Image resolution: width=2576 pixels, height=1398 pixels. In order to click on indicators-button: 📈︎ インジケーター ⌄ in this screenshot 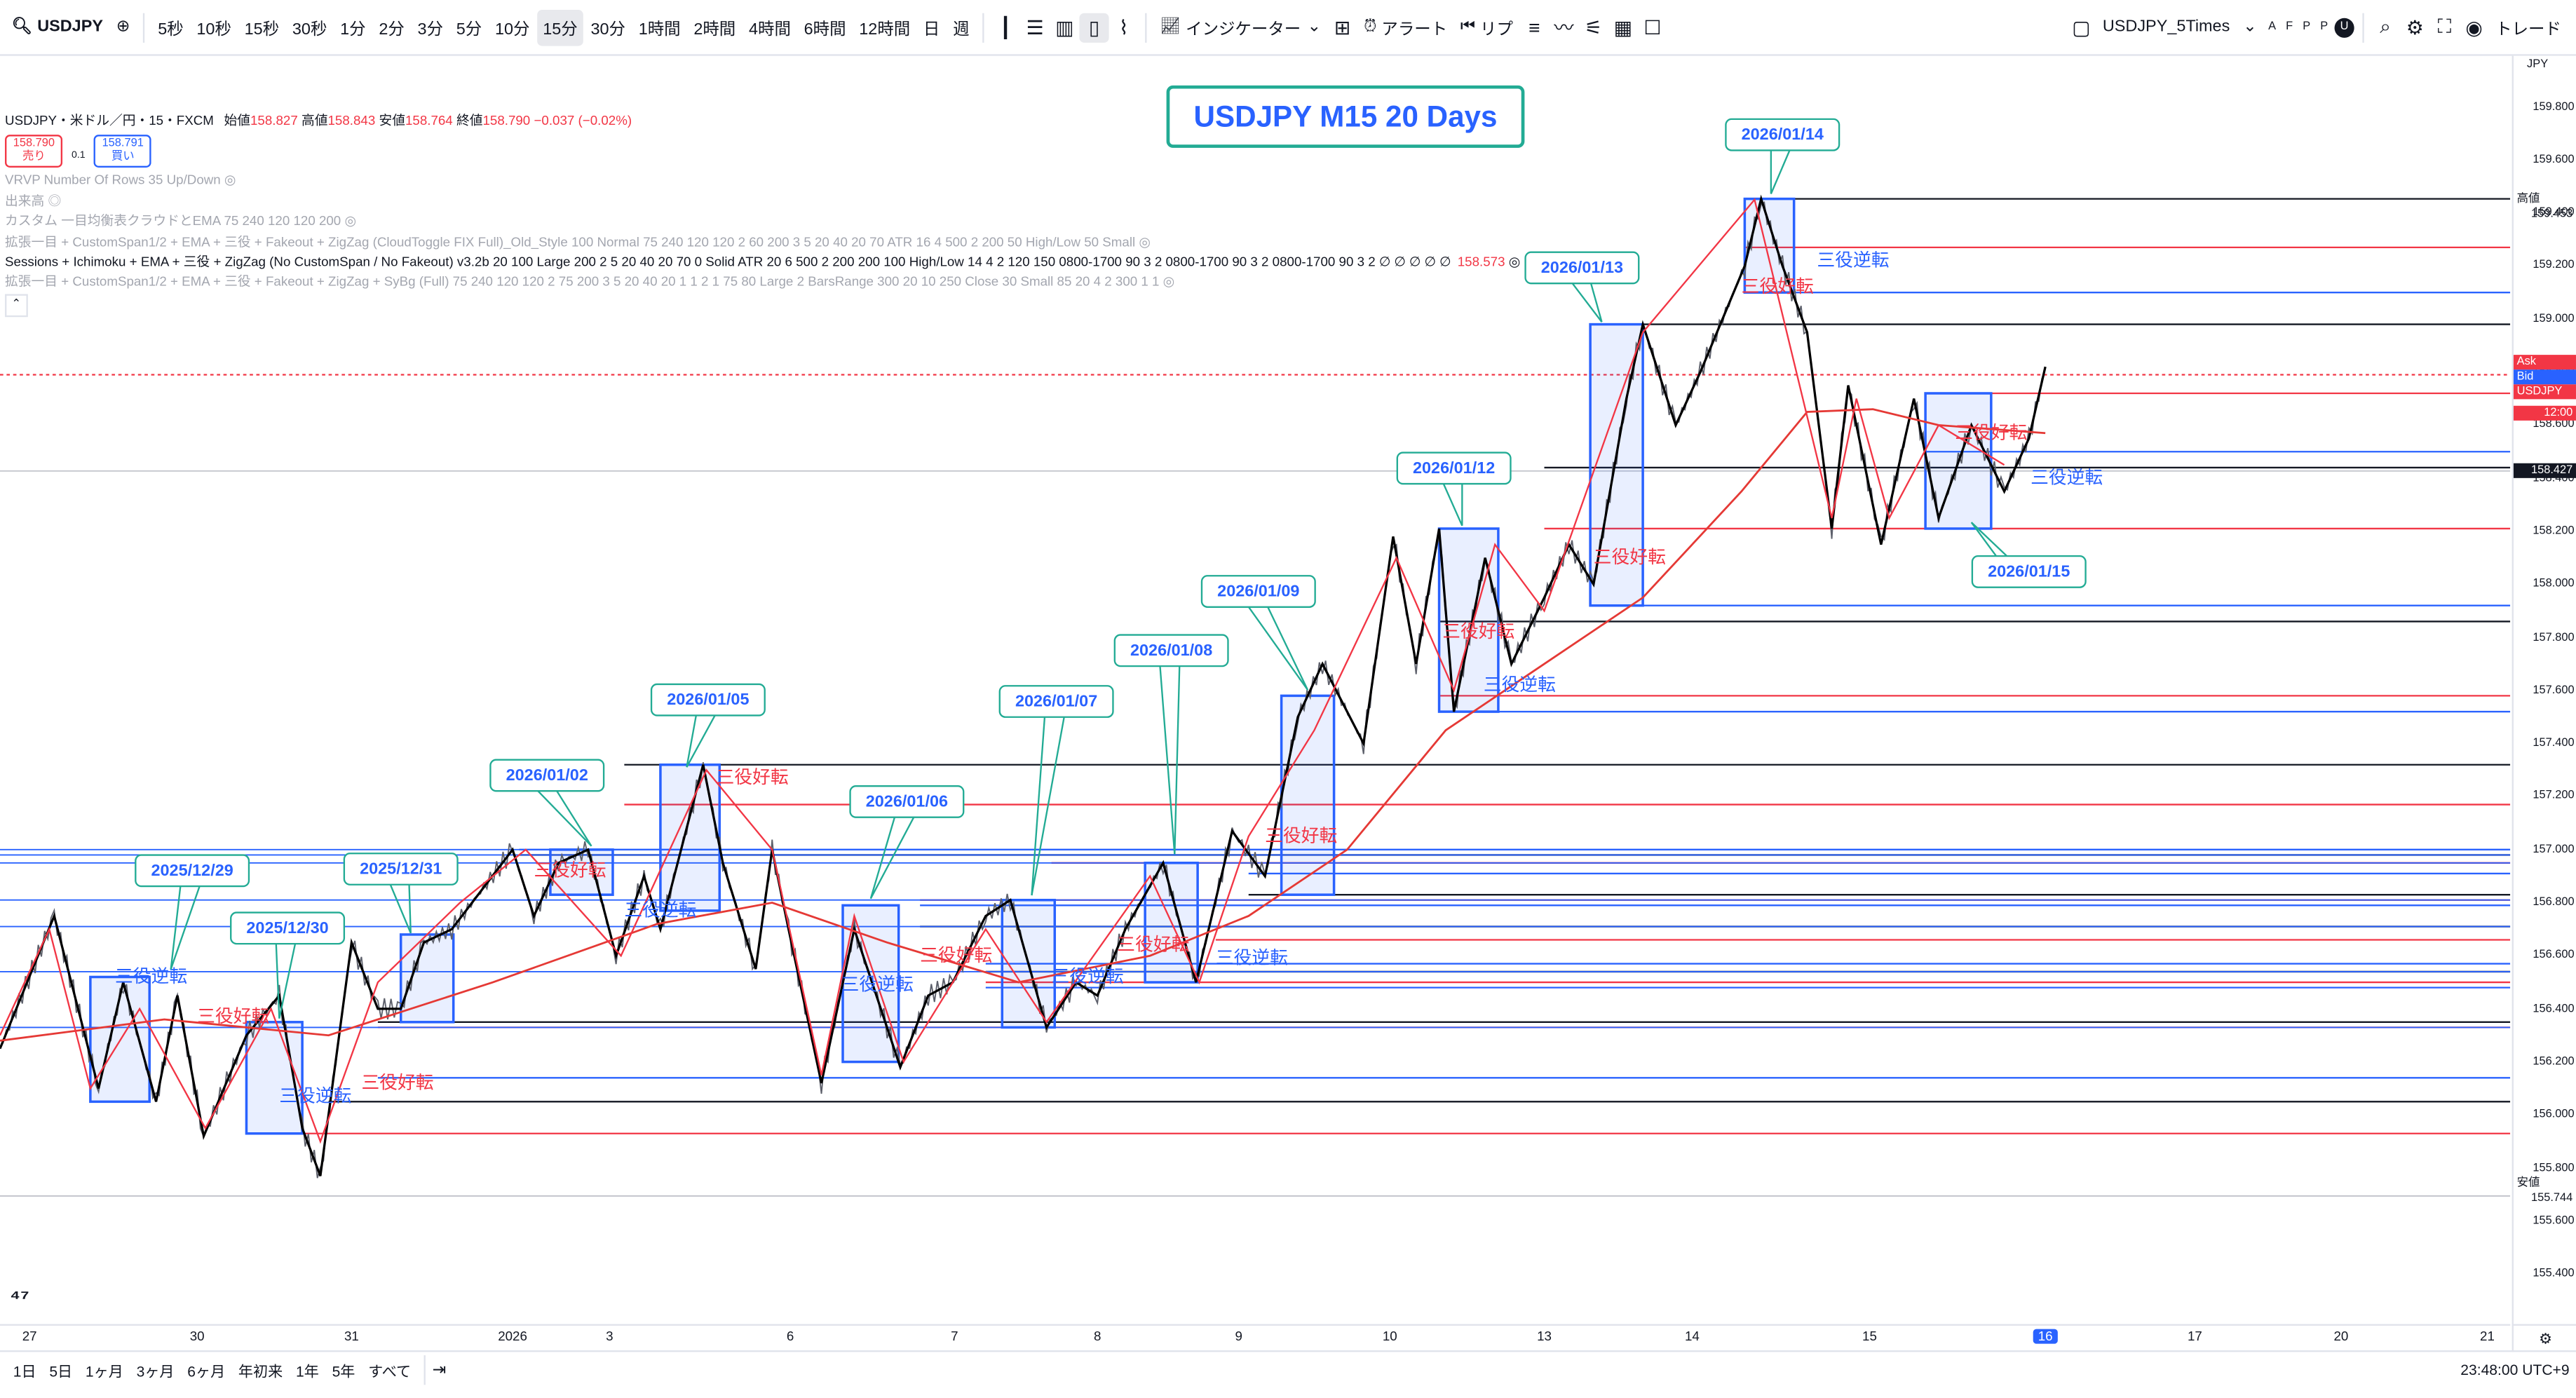, I will do `click(1241, 29)`.